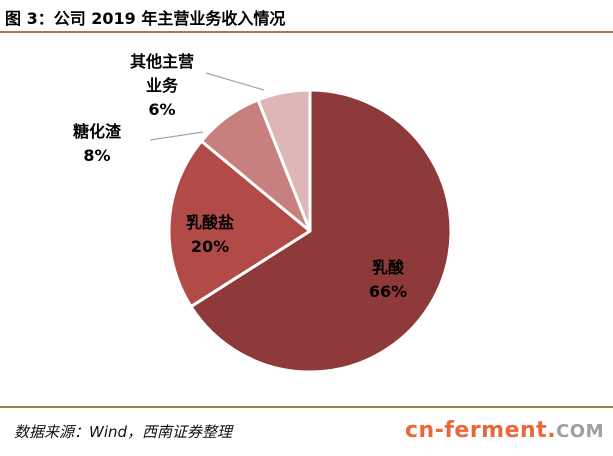 This screenshot has height=456, width=613. Describe the element at coordinates (96, 155) in the screenshot. I see `slice-percent-2: 8%` at that location.